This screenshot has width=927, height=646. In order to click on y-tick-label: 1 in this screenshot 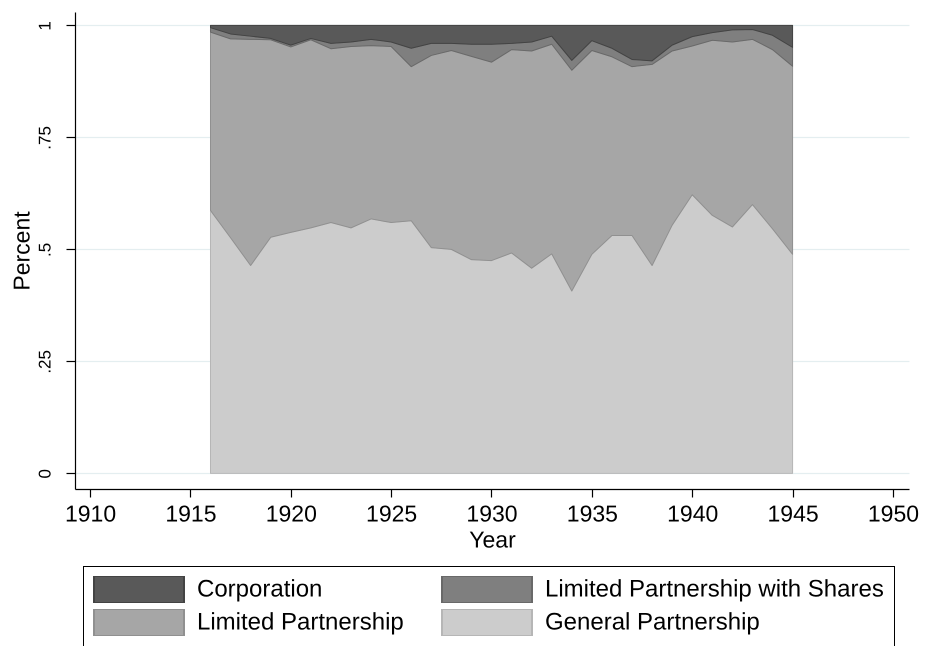, I will do `click(45, 26)`.